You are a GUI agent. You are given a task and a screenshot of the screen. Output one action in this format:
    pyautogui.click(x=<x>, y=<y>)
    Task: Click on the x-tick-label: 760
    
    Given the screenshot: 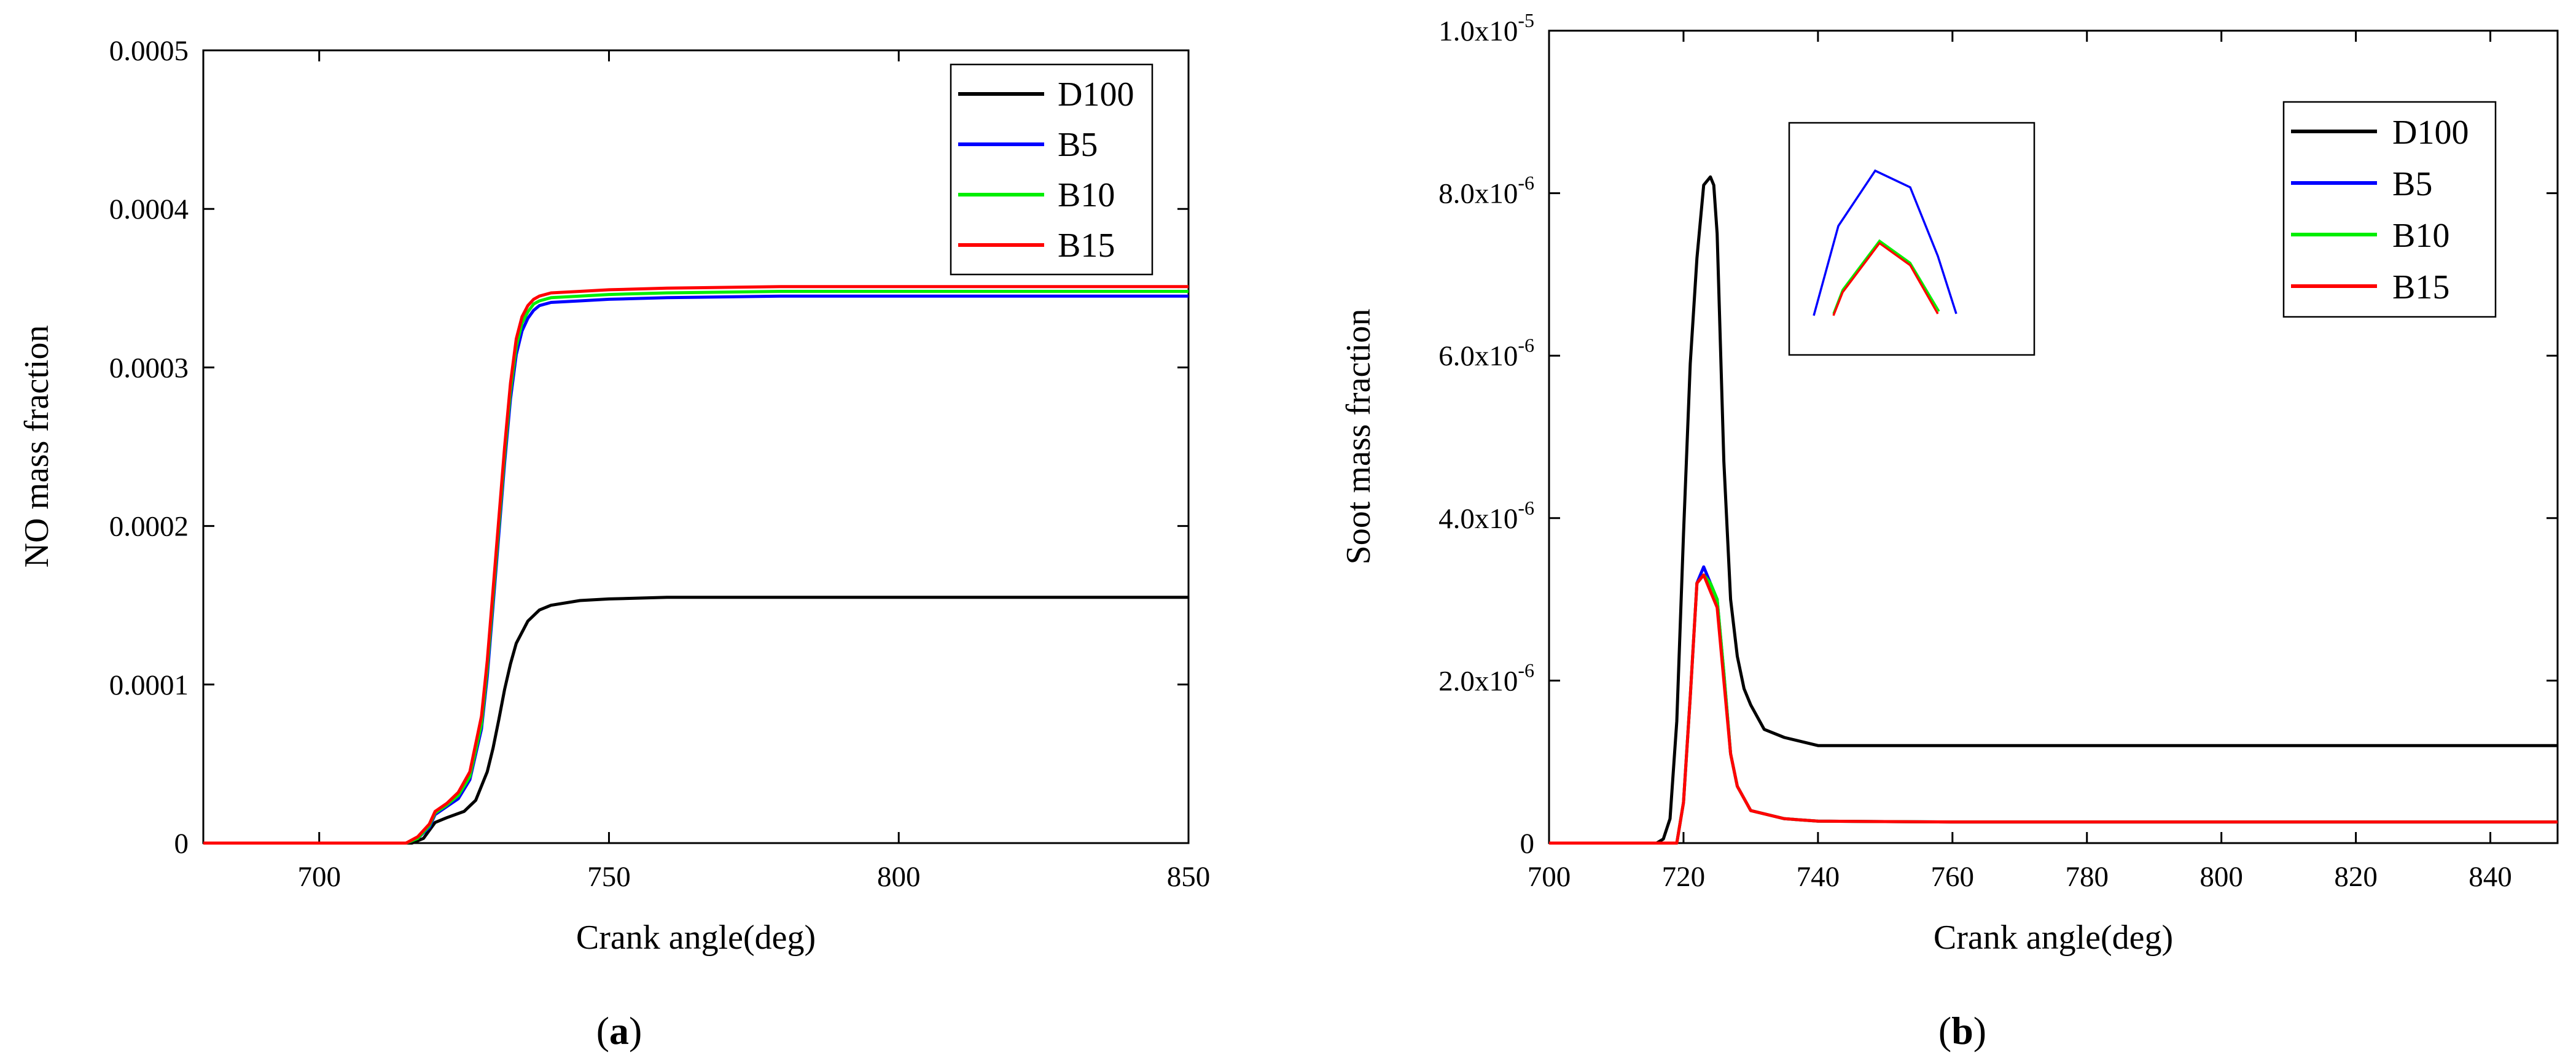 What is the action you would take?
    pyautogui.click(x=1953, y=877)
    